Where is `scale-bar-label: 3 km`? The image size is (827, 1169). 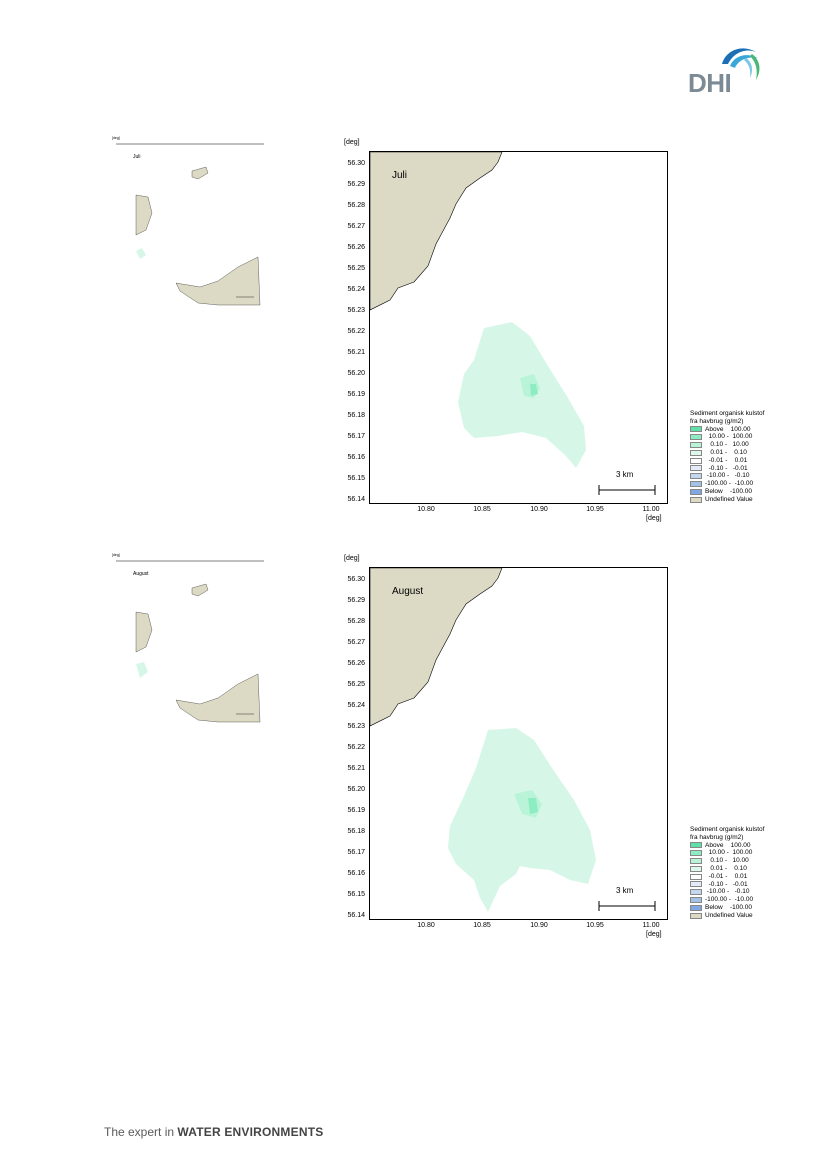 scale-bar-label: 3 km is located at coordinates (625, 890).